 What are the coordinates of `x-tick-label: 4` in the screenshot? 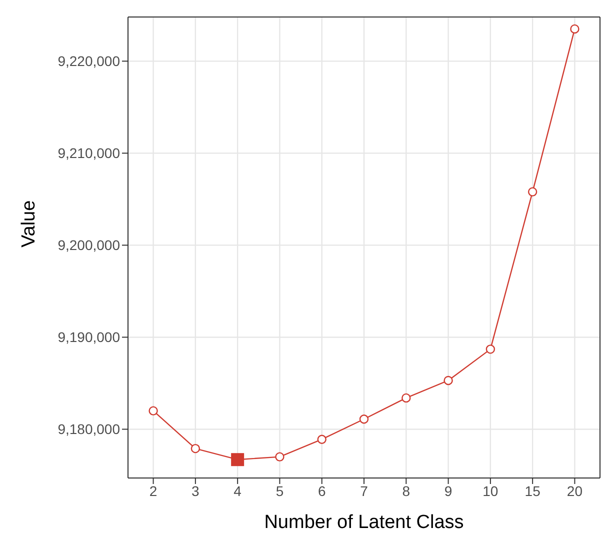 It's located at (238, 490).